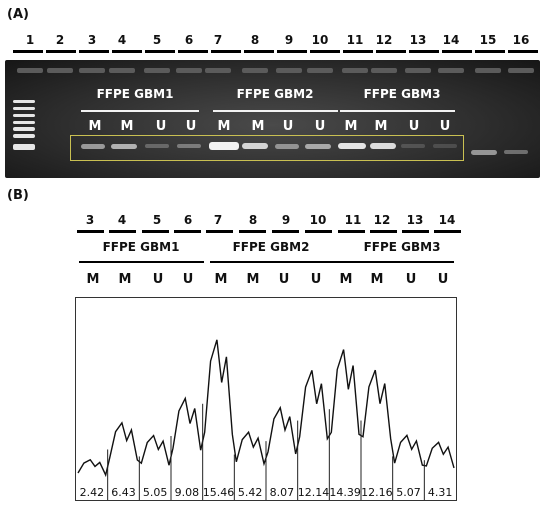  Describe the element at coordinates (286, 220) in the screenshot. I see `densitometry-lane-number: 9` at that location.